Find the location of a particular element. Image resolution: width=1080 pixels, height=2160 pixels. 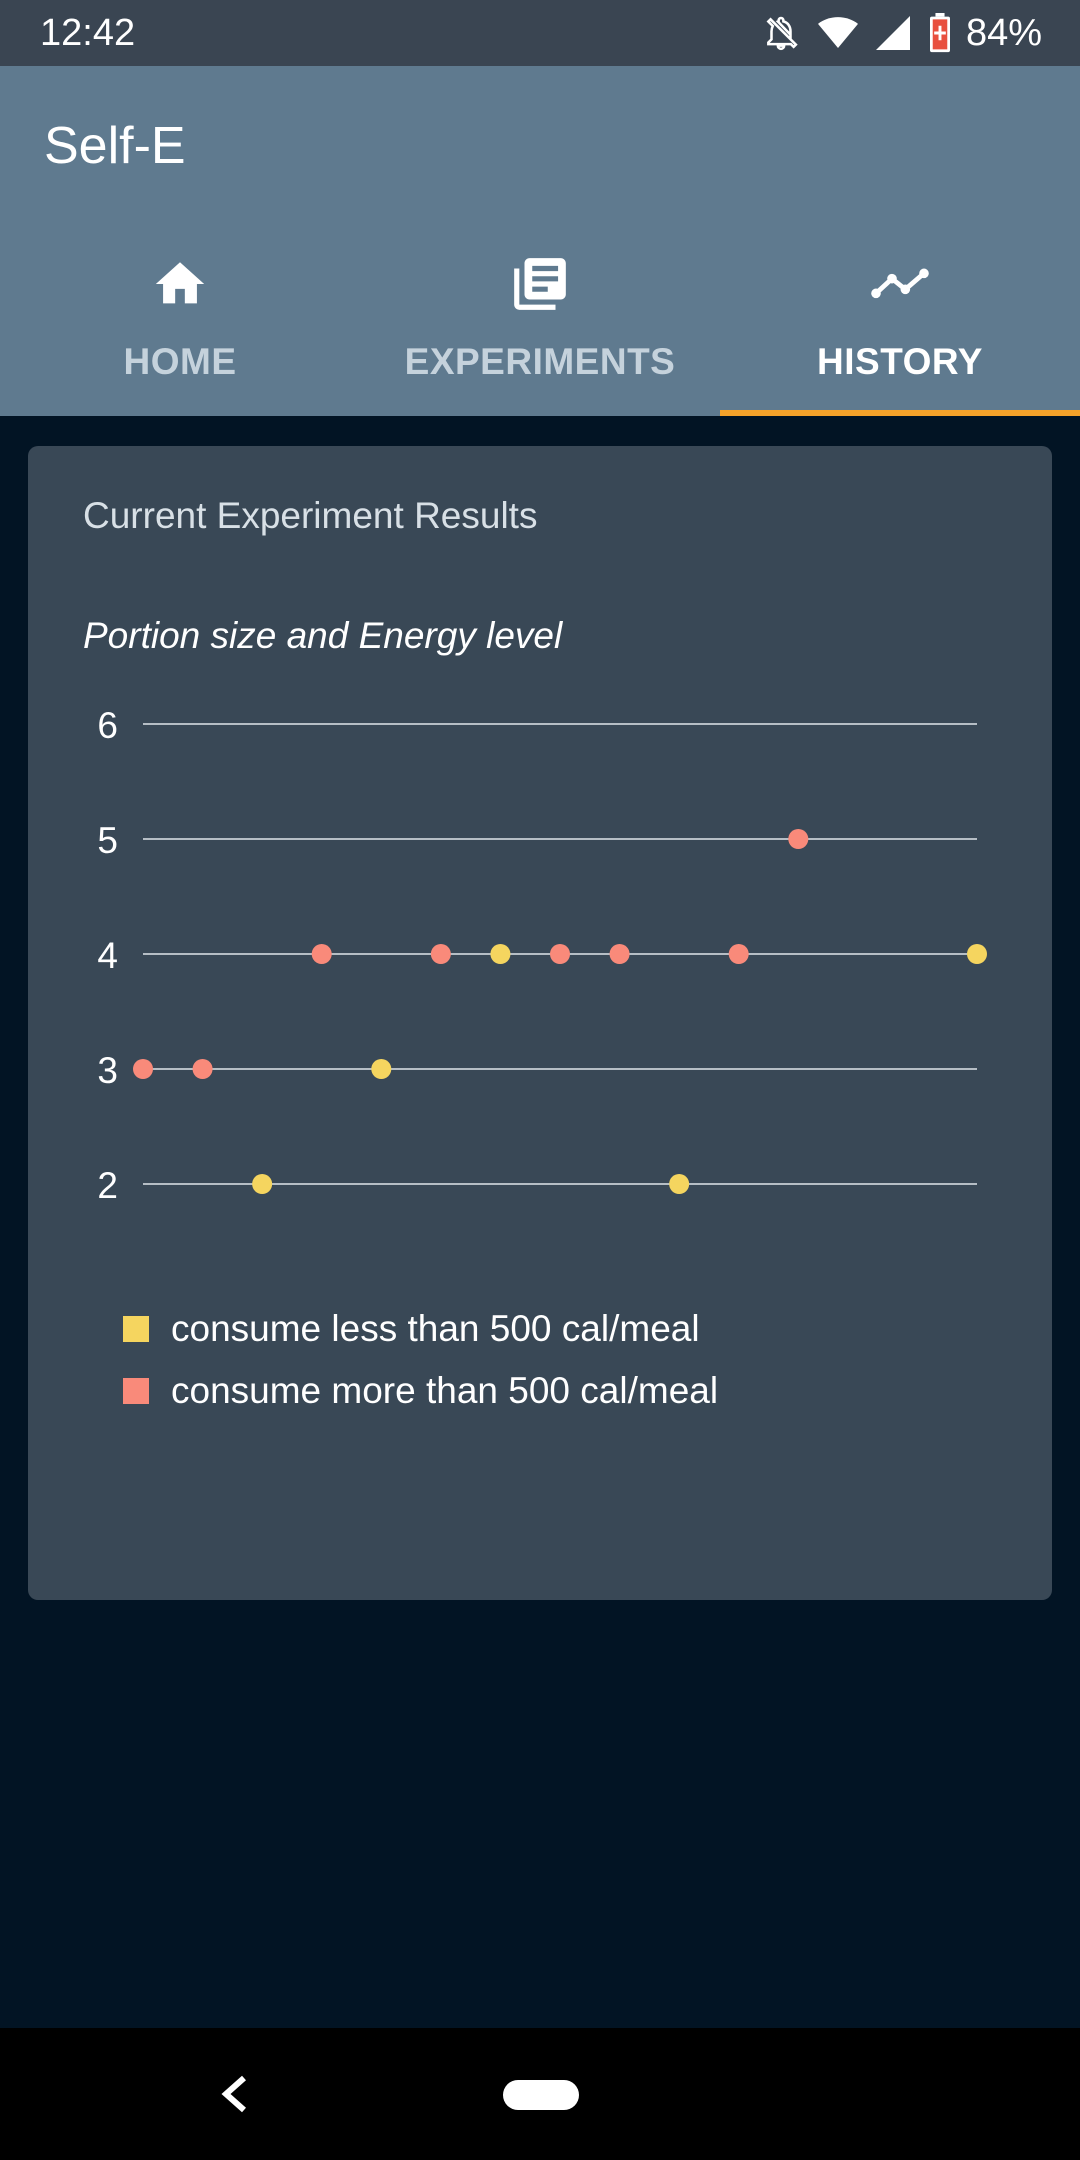

tab-history-label: HISTORY is located at coordinates (900, 361).